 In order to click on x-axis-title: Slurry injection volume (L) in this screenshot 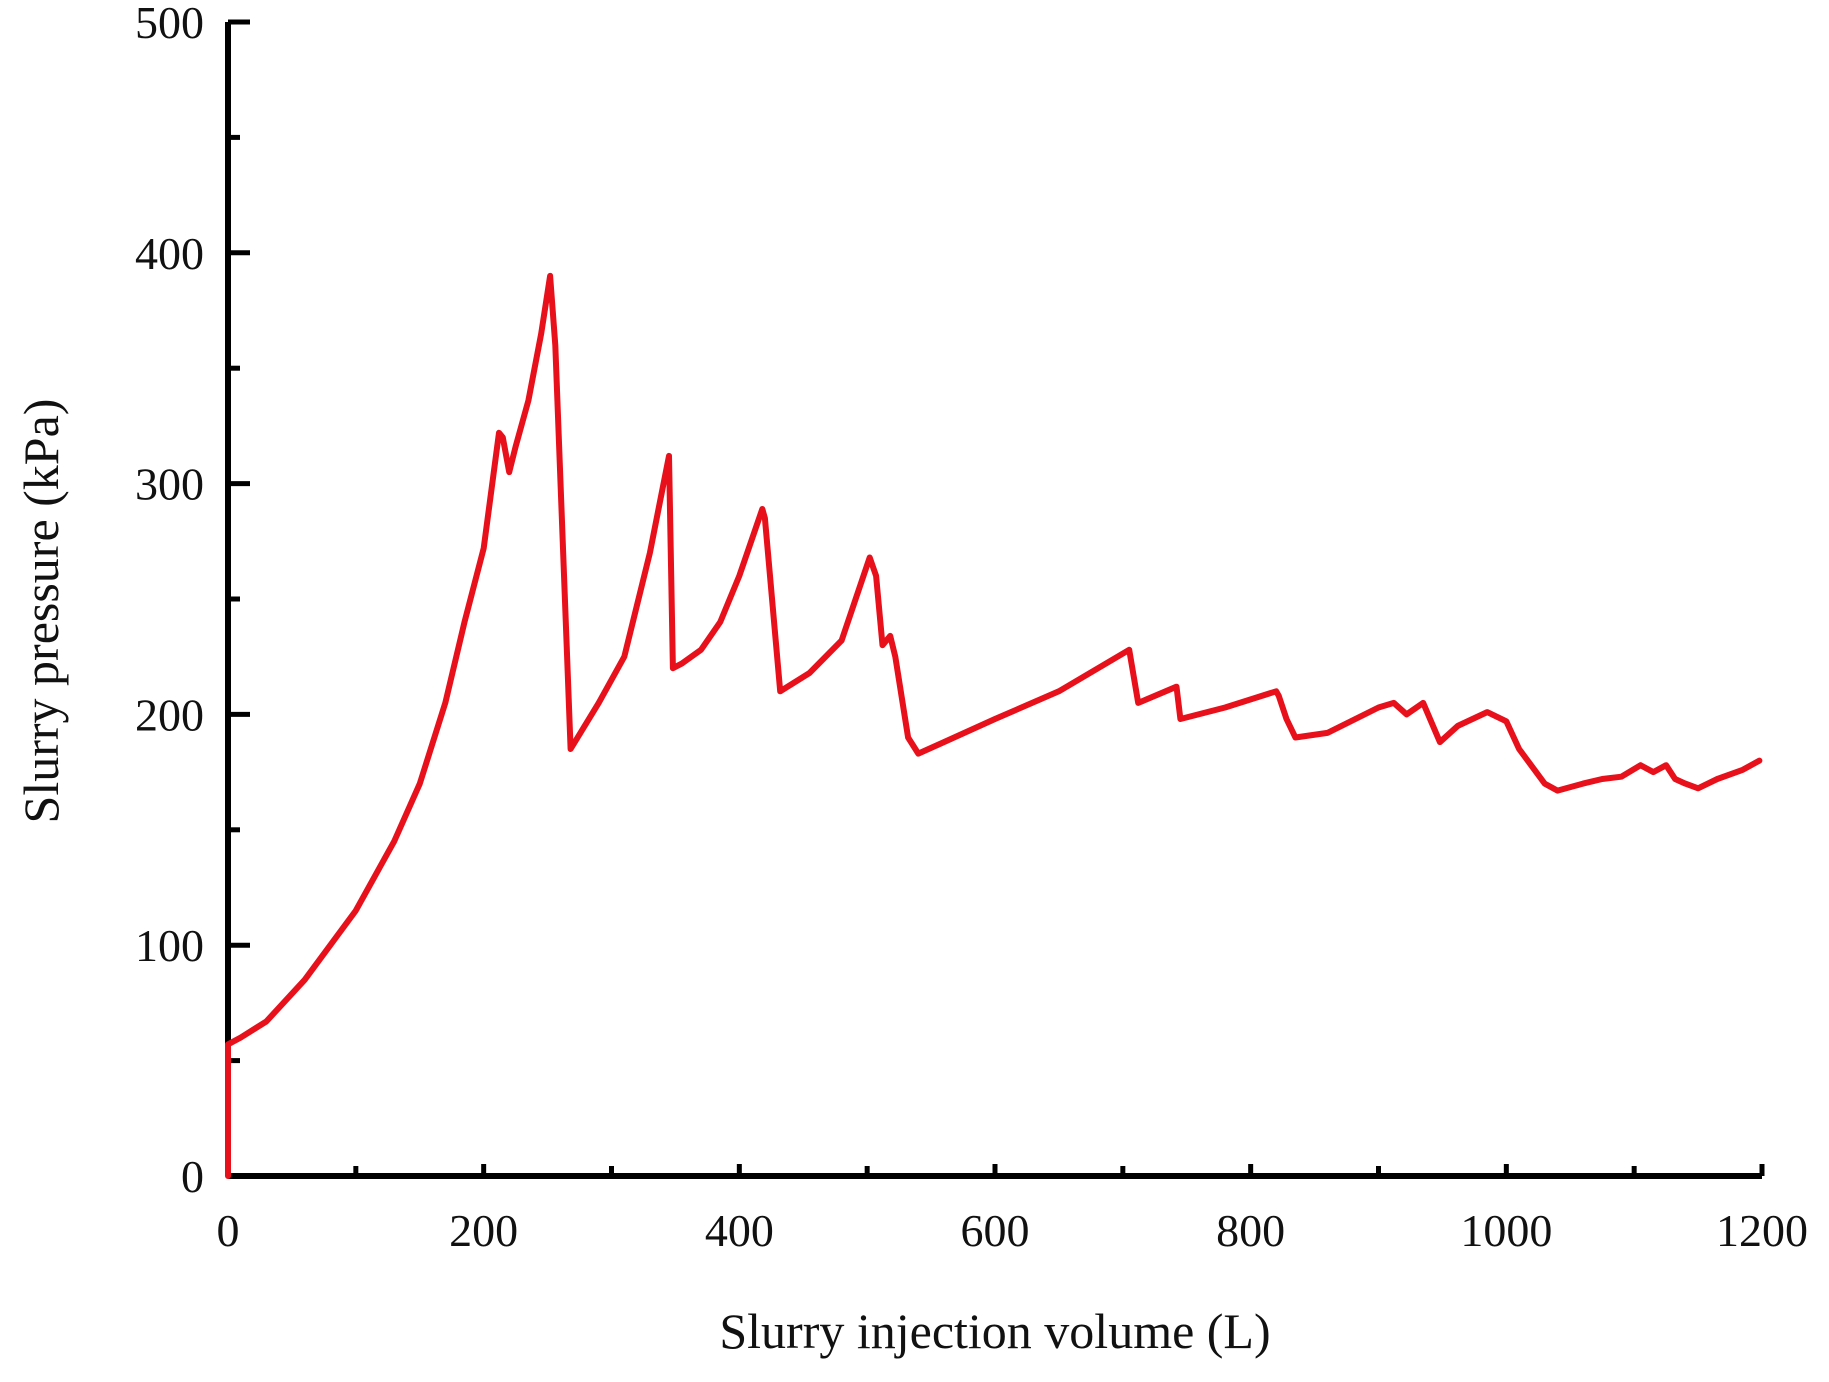, I will do `click(994, 1331)`.